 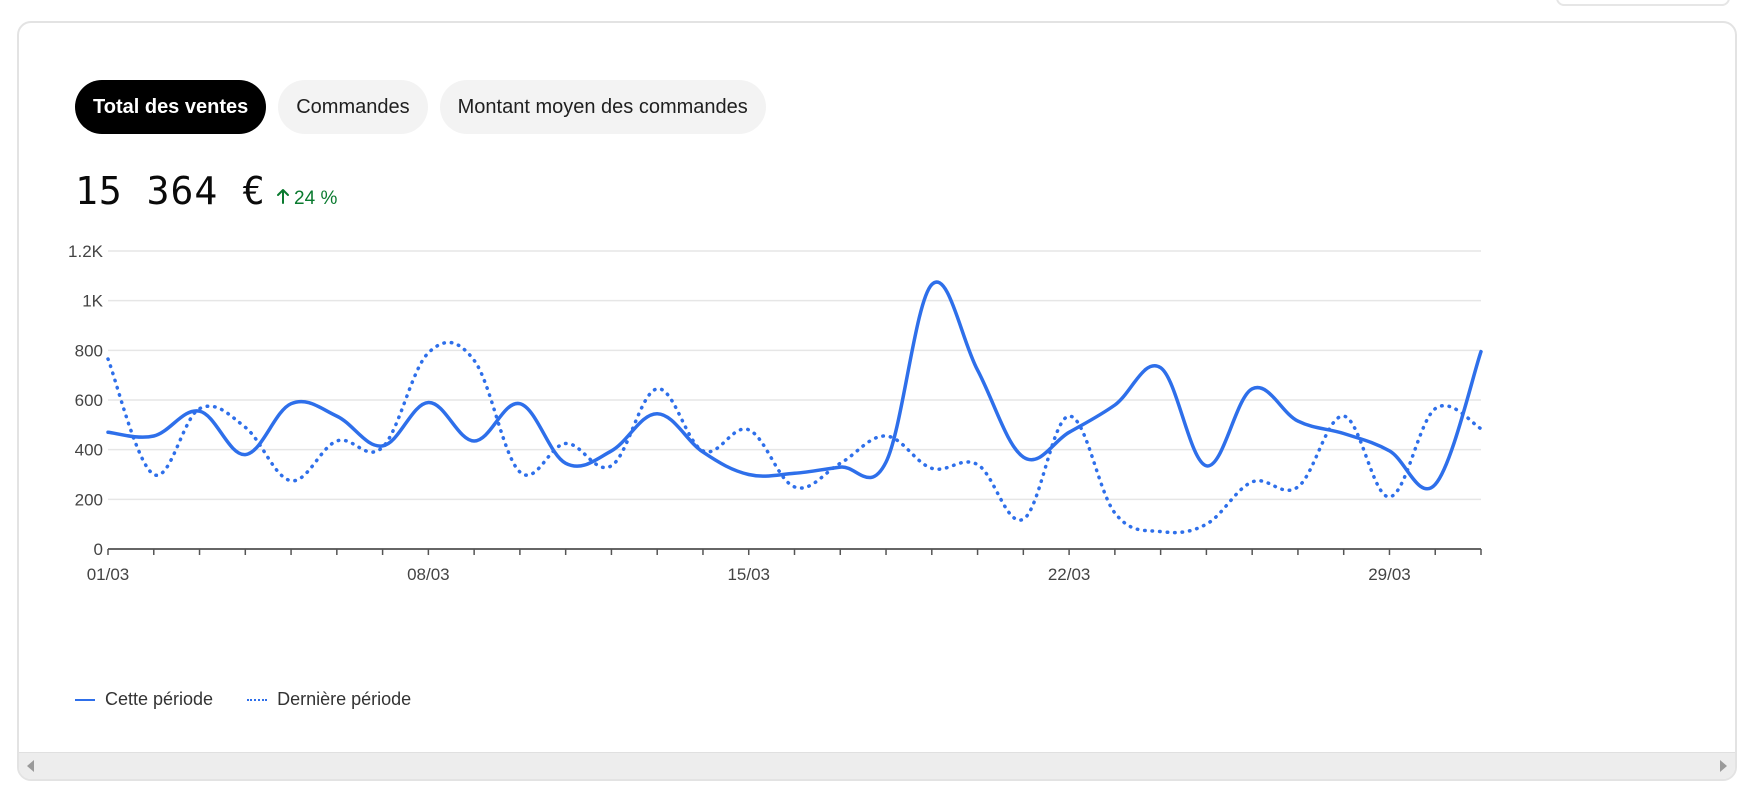 What do you see at coordinates (89, 350) in the screenshot?
I see `y-tick-label: 800` at bounding box center [89, 350].